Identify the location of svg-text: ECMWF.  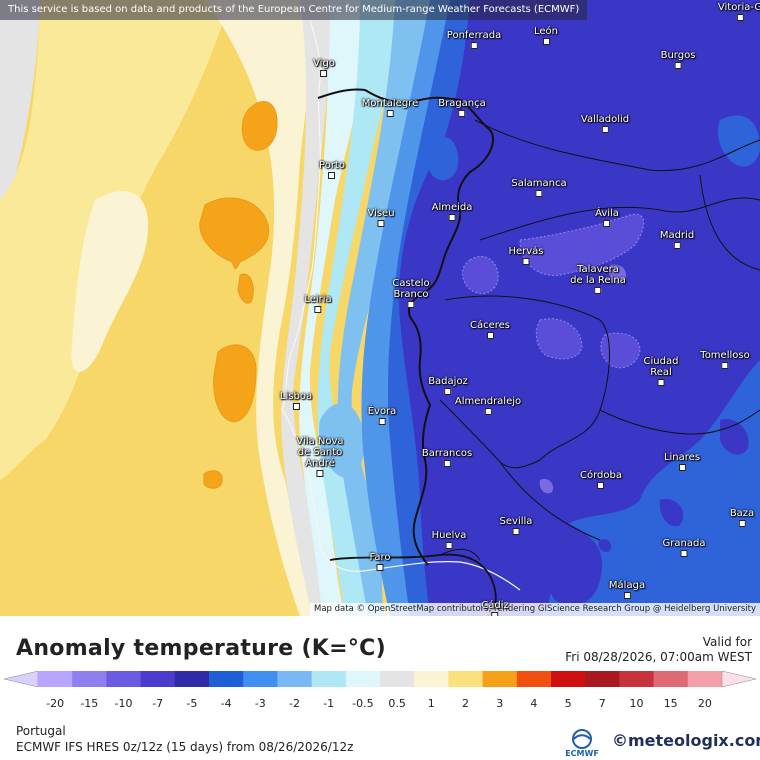
(582, 753).